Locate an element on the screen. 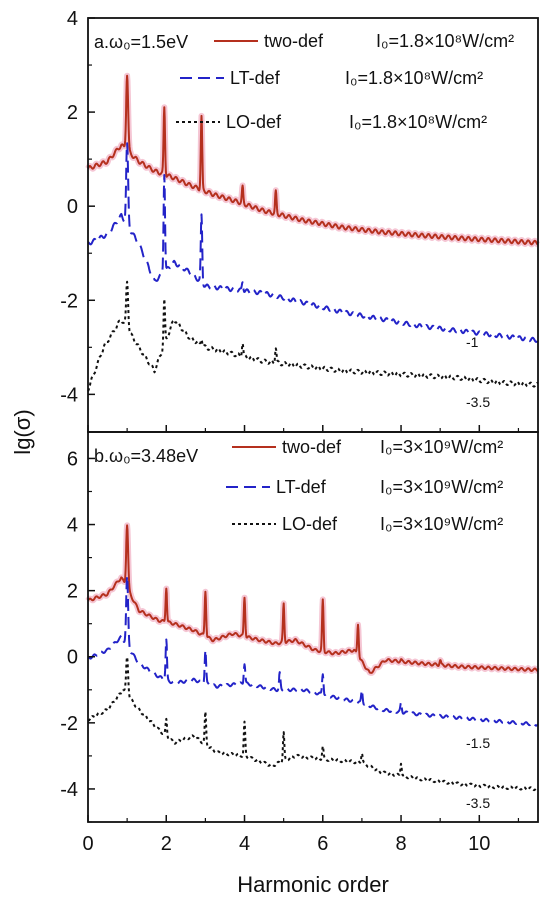 This screenshot has width=550, height=904. annotation: -1.5 is located at coordinates (478, 743).